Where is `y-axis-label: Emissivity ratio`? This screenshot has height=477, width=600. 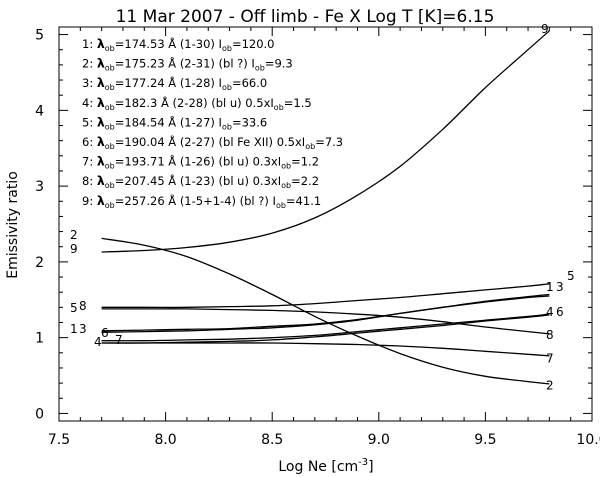 y-axis-label: Emissivity ratio is located at coordinates (13, 225).